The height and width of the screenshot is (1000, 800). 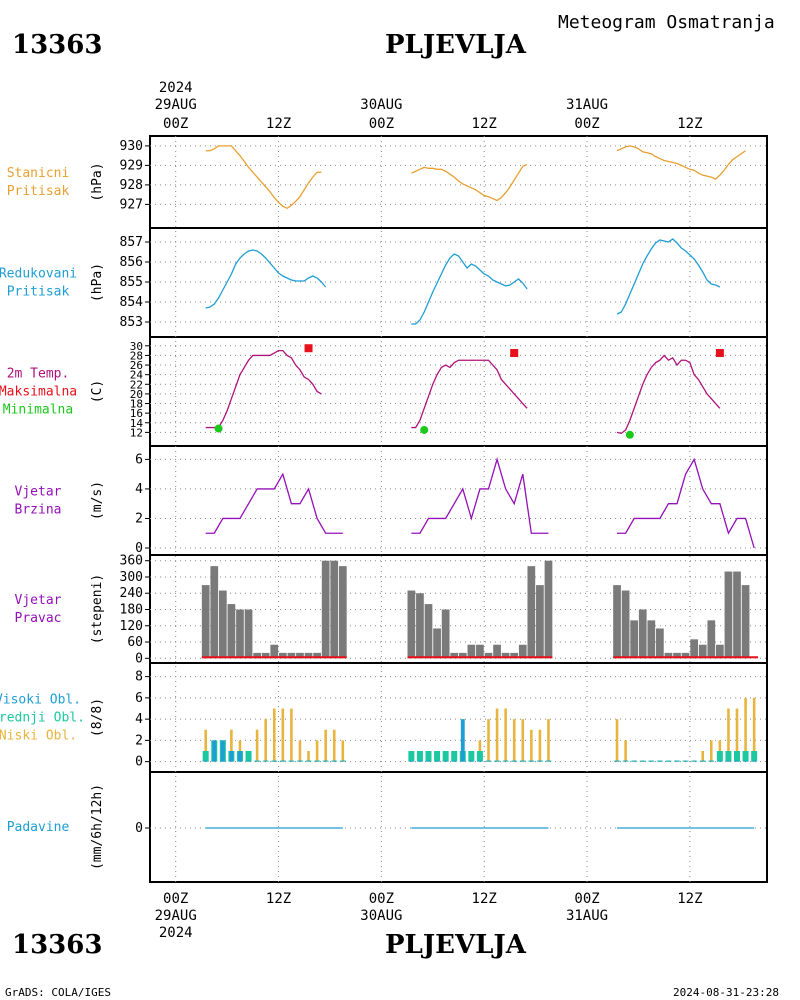 I want to click on y-tick-label: 857, so click(x=131, y=242).